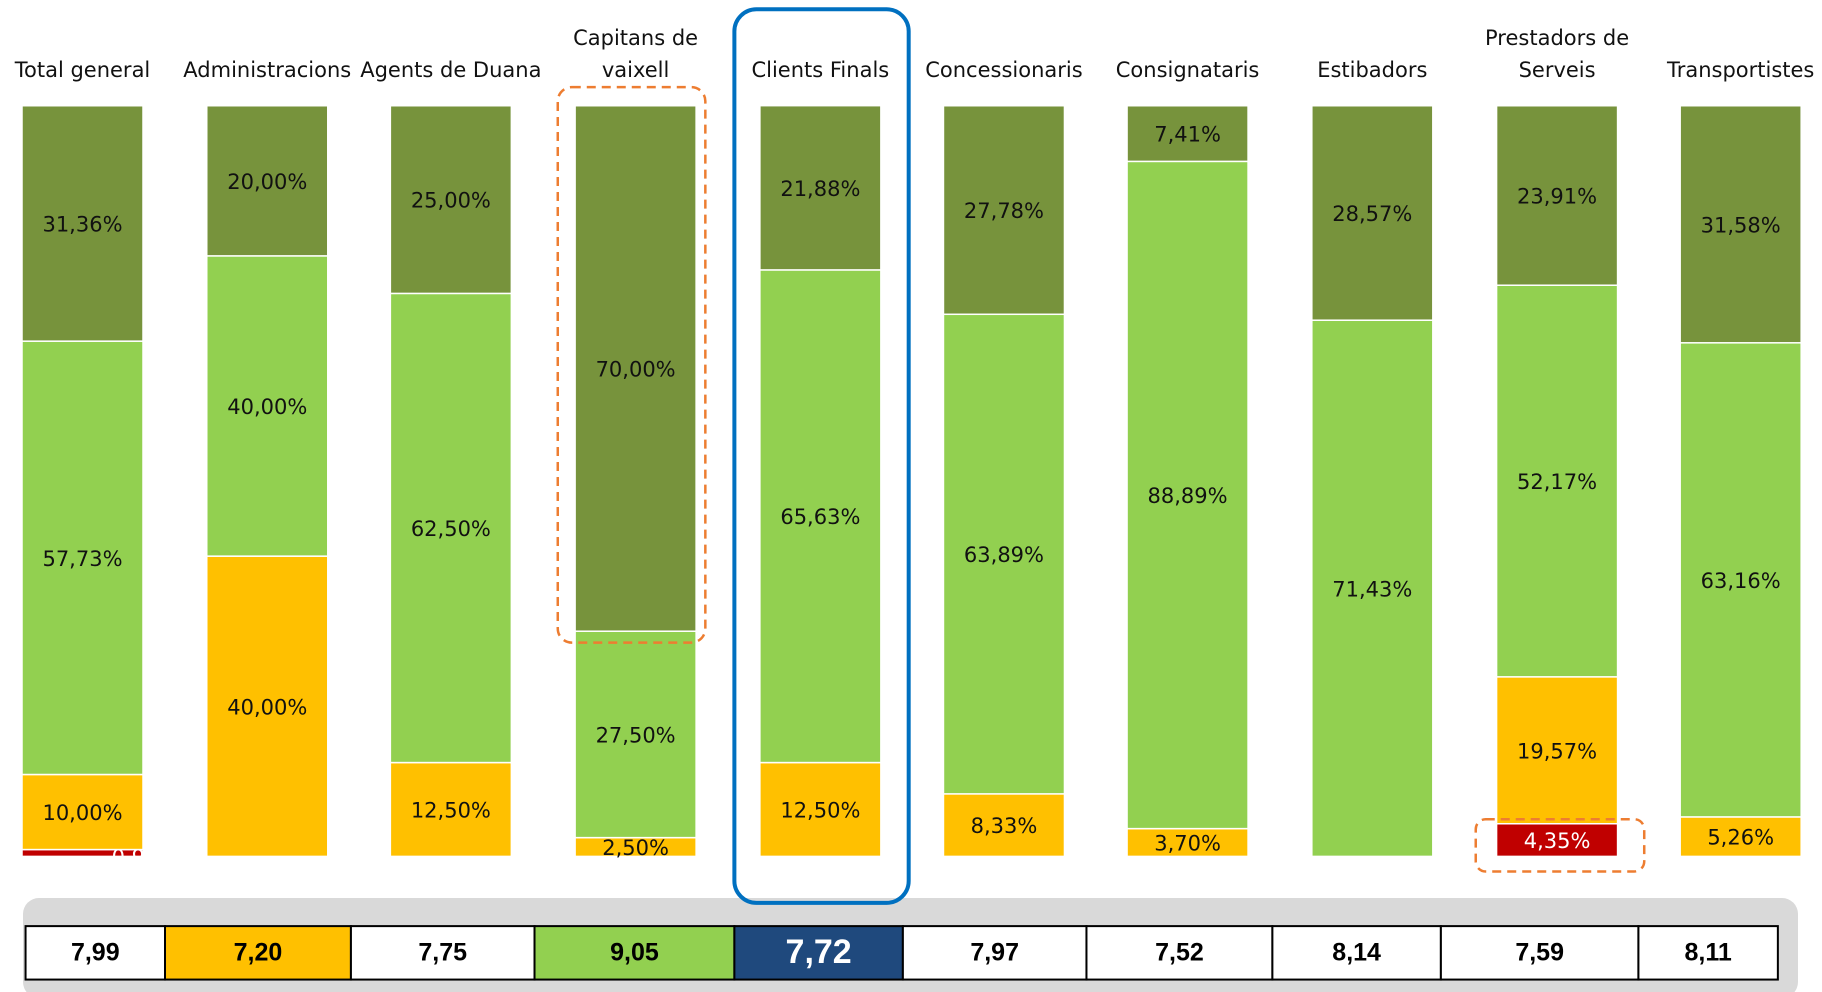 The image size is (1822, 992). Describe the element at coordinates (95, 953) in the screenshot. I see `score: 7,99` at that location.